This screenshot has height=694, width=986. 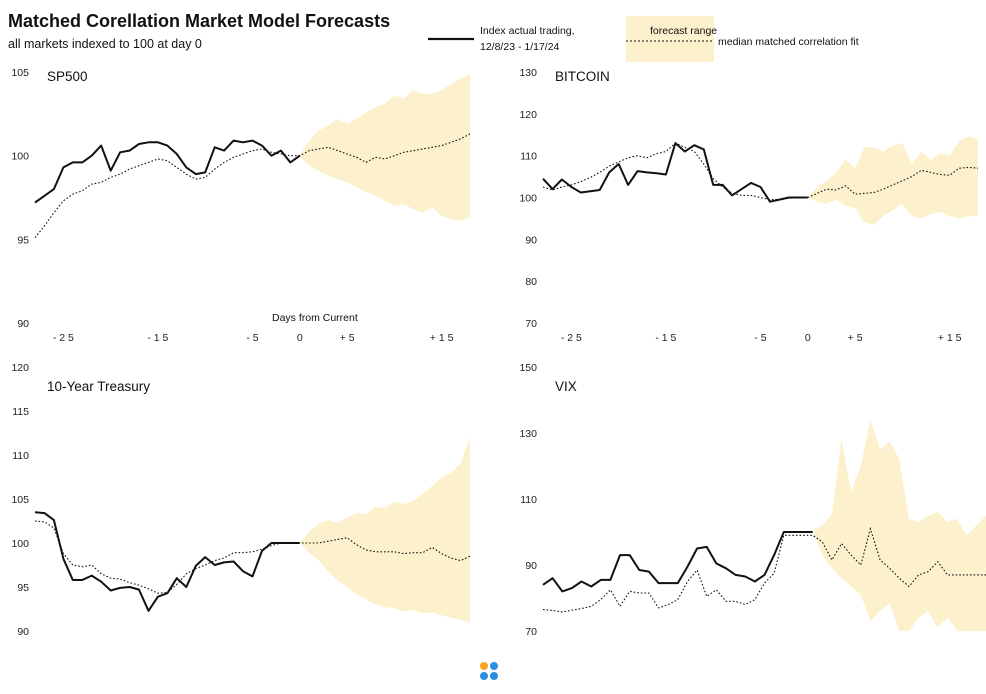 I want to click on legend-range-label: forecast range, so click(x=683, y=31).